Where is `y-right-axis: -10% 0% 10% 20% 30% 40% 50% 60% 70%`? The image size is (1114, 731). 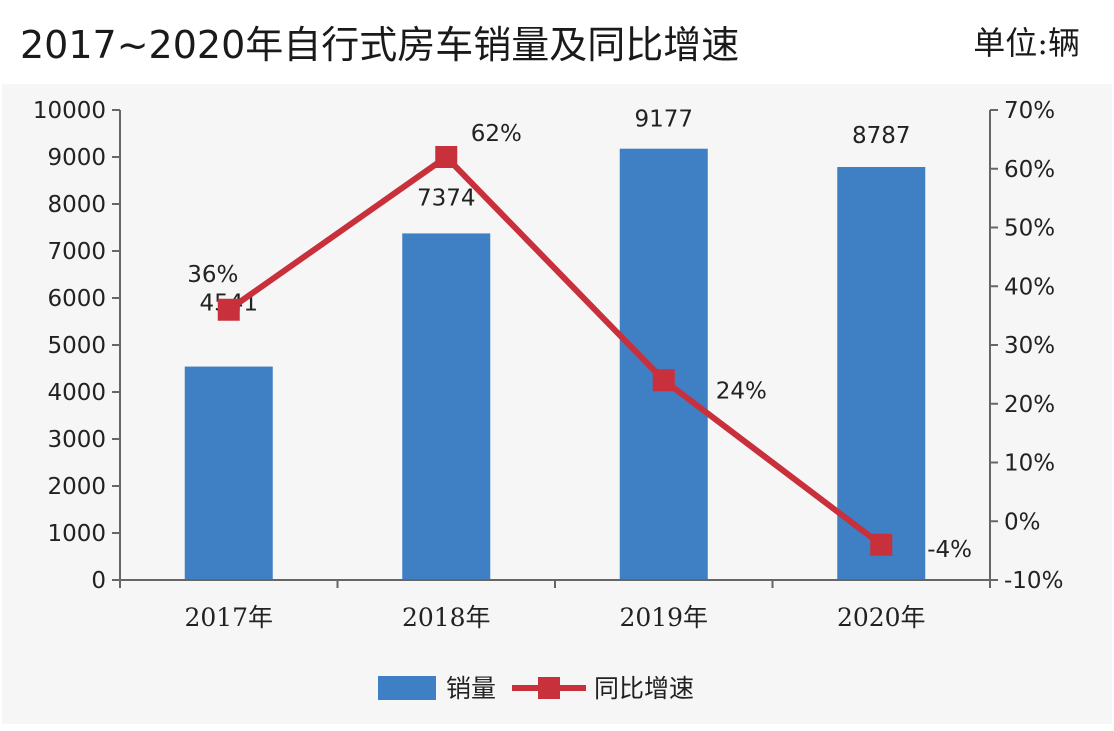
y-right-axis: -10% 0% 10% 20% 30% 40% 50% 60% 70% is located at coordinates (1026, 346).